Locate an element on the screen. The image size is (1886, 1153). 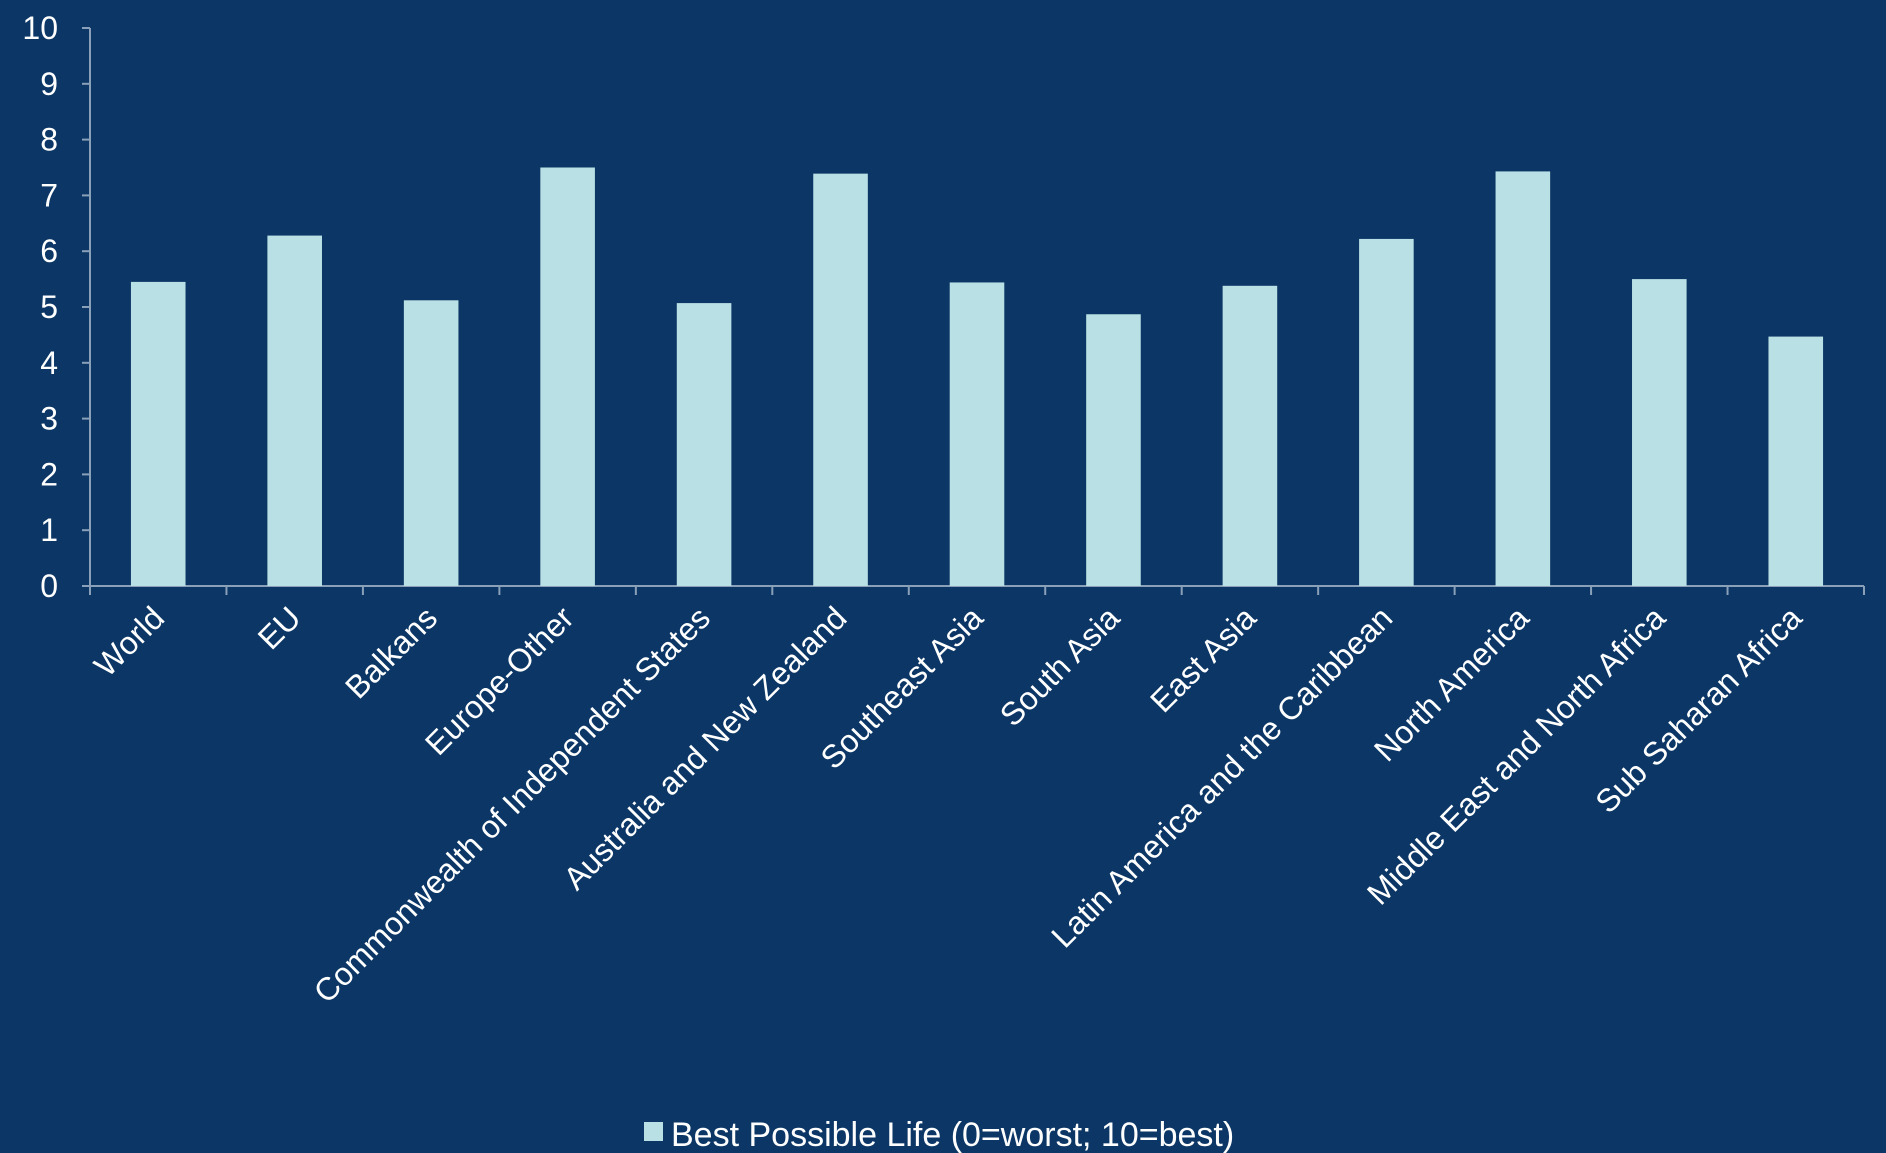
y-tick-label: 10 is located at coordinates (40, 28).